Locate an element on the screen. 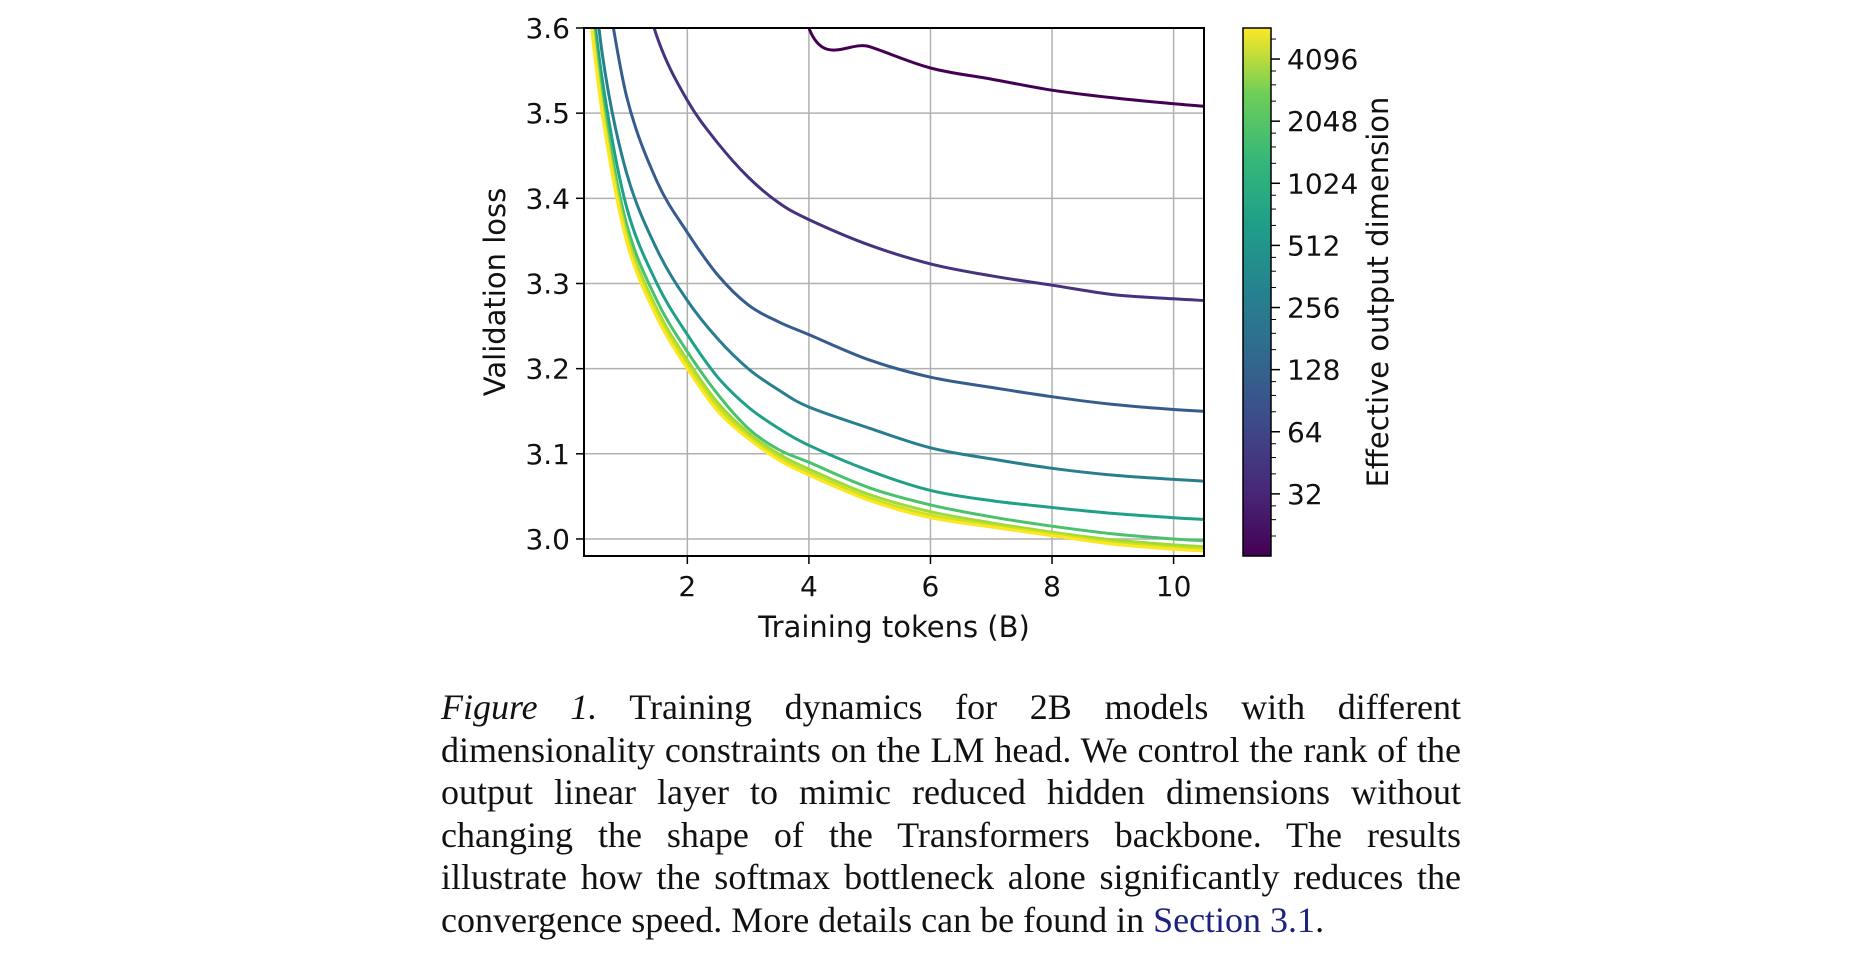 The image size is (1864, 956). colorbar-tick-label: 2048 is located at coordinates (1322, 121).